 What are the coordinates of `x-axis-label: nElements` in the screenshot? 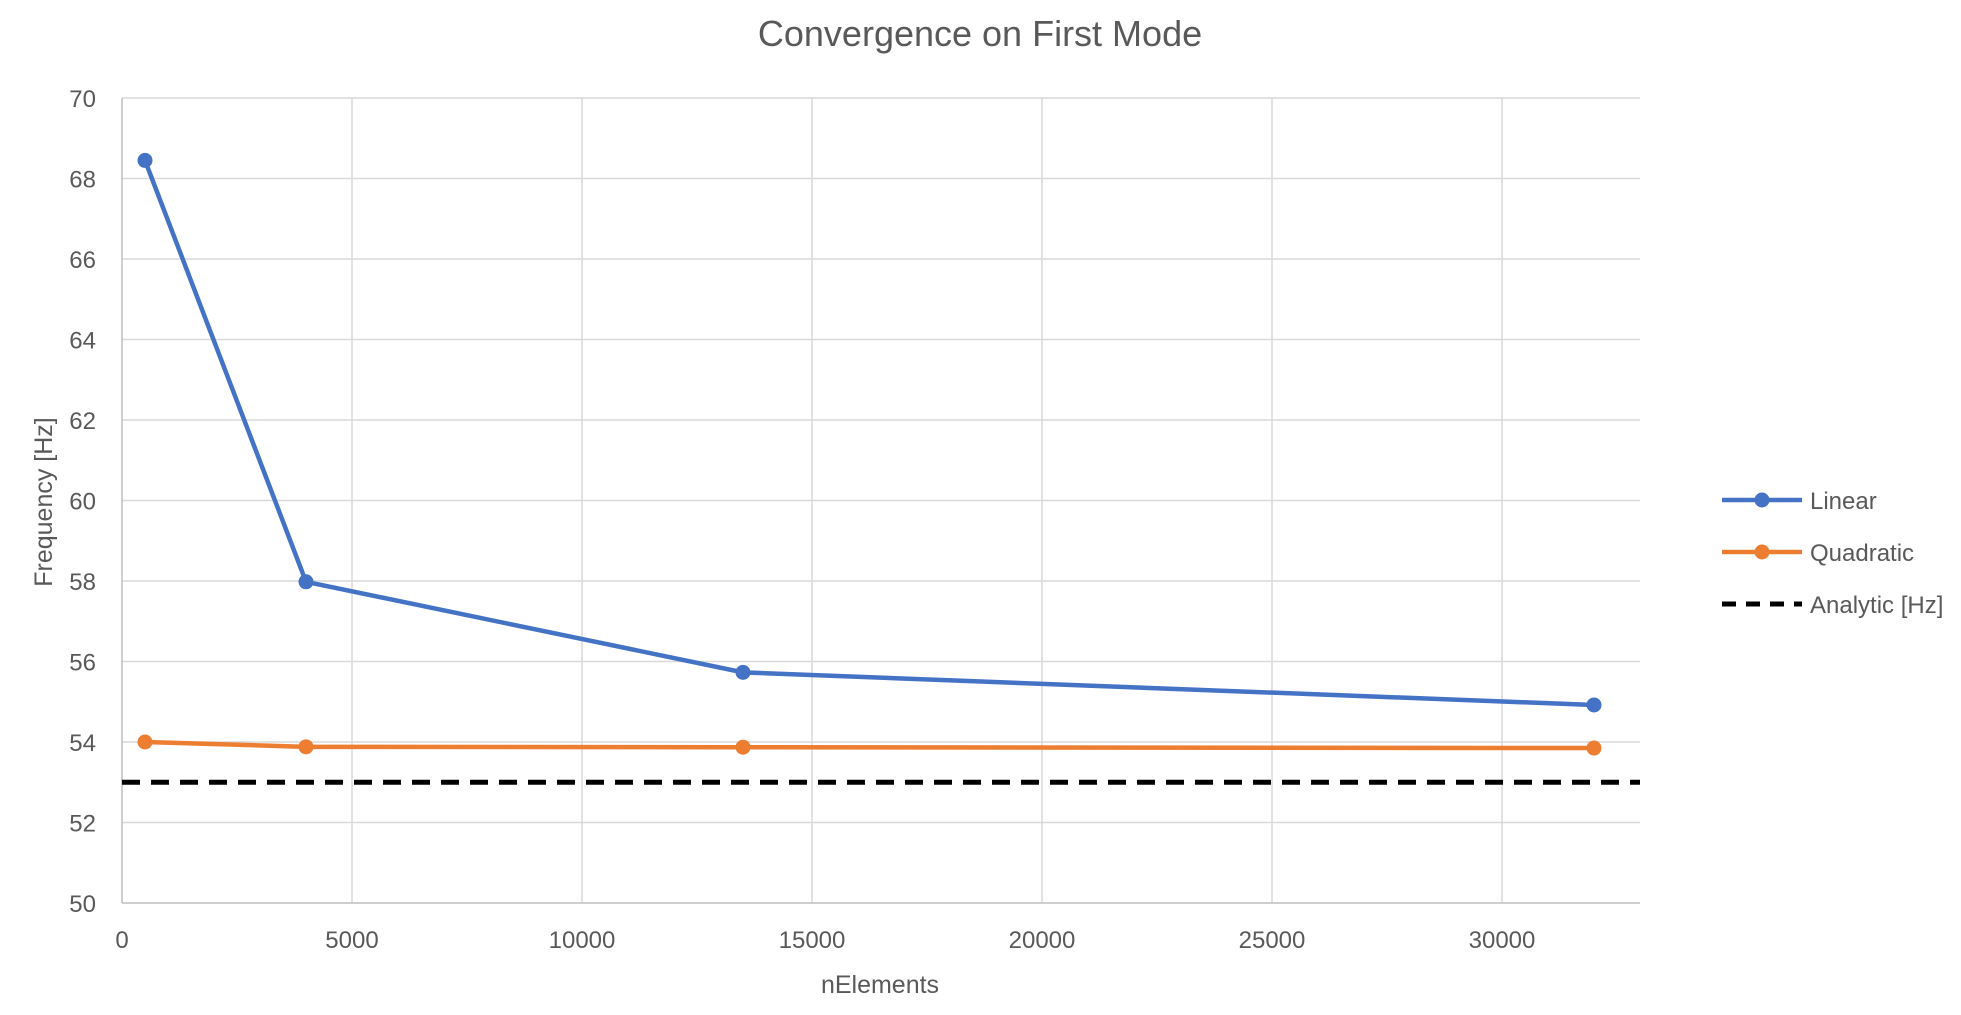 It's located at (880, 985).